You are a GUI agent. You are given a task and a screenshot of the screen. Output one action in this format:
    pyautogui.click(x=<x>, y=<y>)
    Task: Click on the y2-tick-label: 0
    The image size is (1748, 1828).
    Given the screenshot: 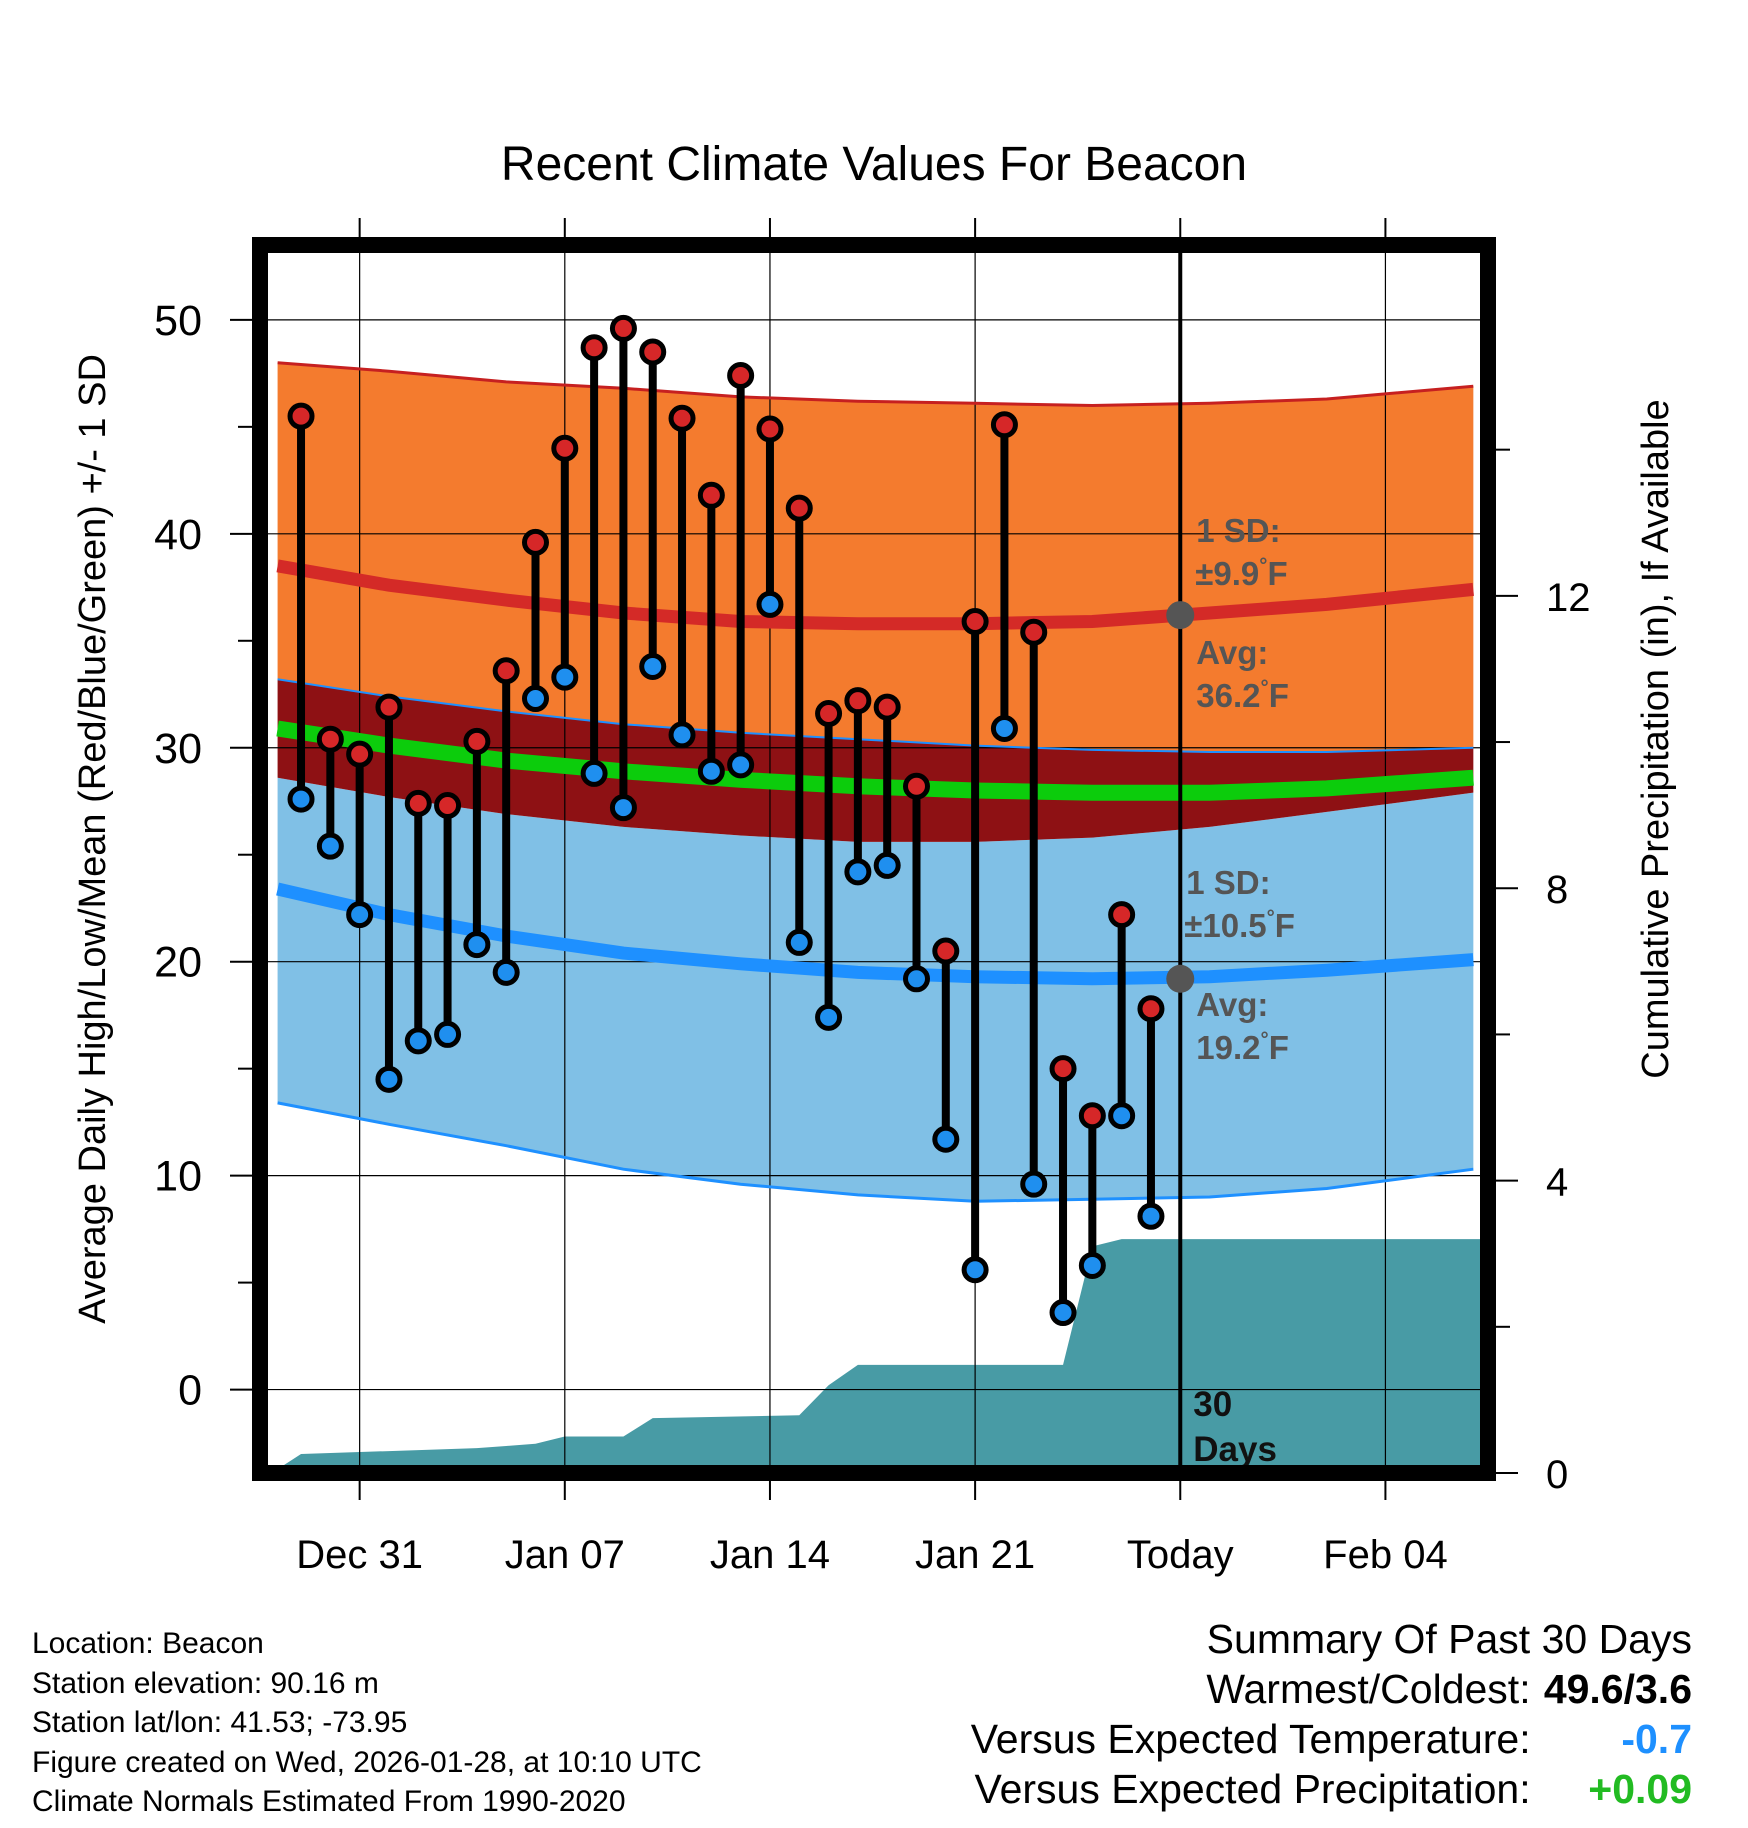 What is the action you would take?
    pyautogui.click(x=1557, y=1475)
    